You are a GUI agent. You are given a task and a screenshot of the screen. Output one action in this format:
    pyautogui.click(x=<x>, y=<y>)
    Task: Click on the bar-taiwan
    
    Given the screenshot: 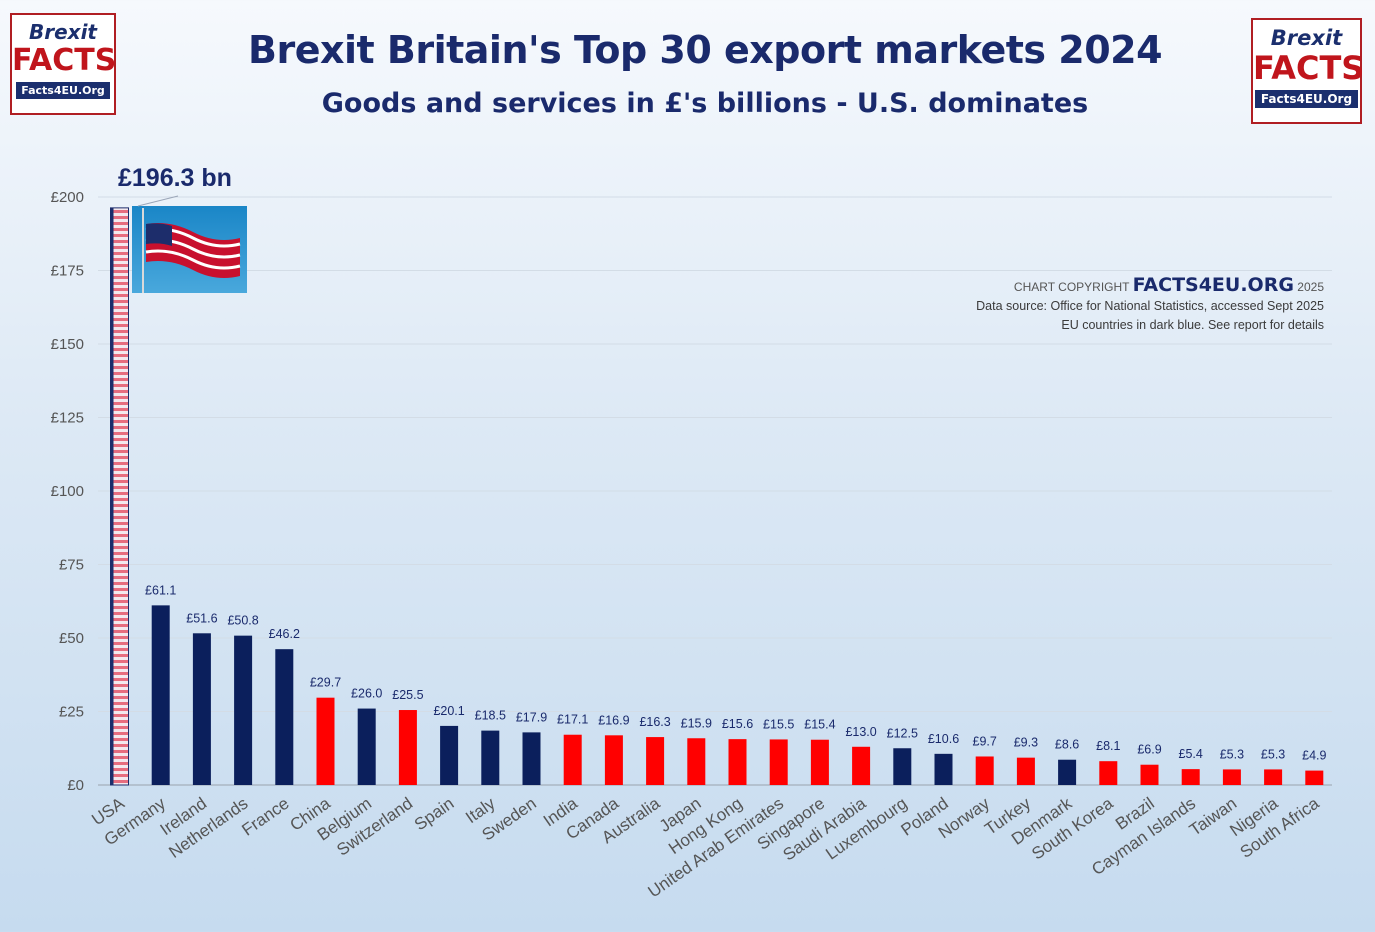 What is the action you would take?
    pyautogui.click(x=1231, y=777)
    